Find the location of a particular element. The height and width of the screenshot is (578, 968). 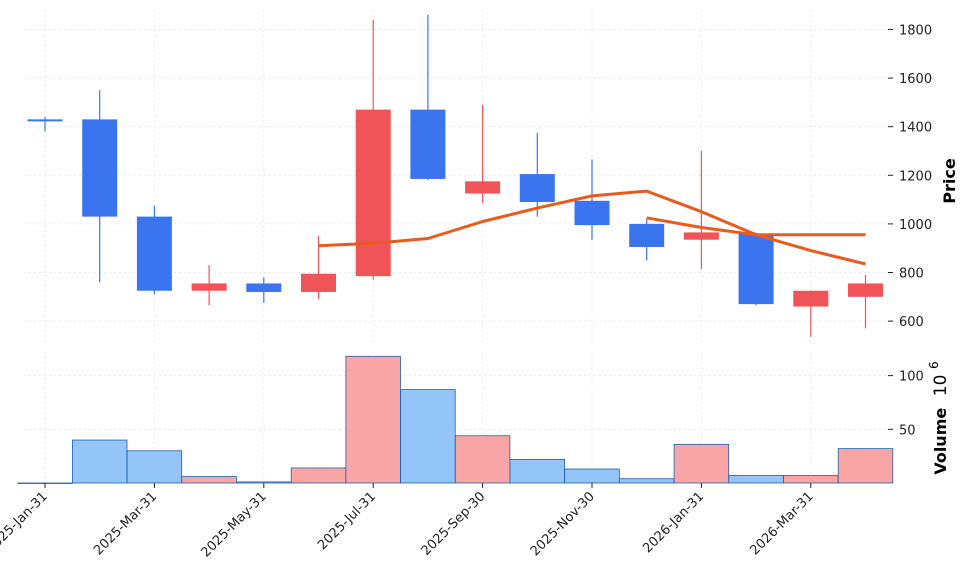

x-tick-label: 2026-Jan-31 is located at coordinates (673, 522).